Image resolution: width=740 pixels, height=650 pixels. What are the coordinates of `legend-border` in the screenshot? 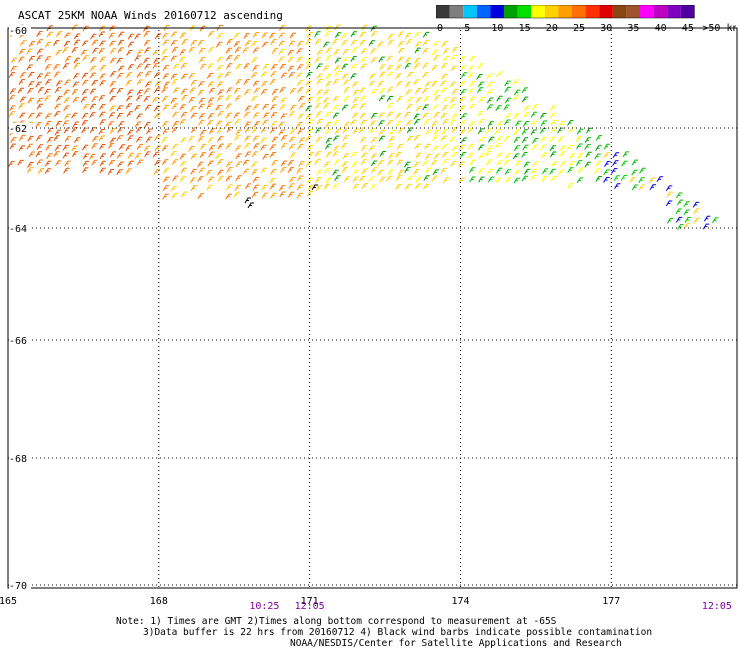 It's located at (565, 12).